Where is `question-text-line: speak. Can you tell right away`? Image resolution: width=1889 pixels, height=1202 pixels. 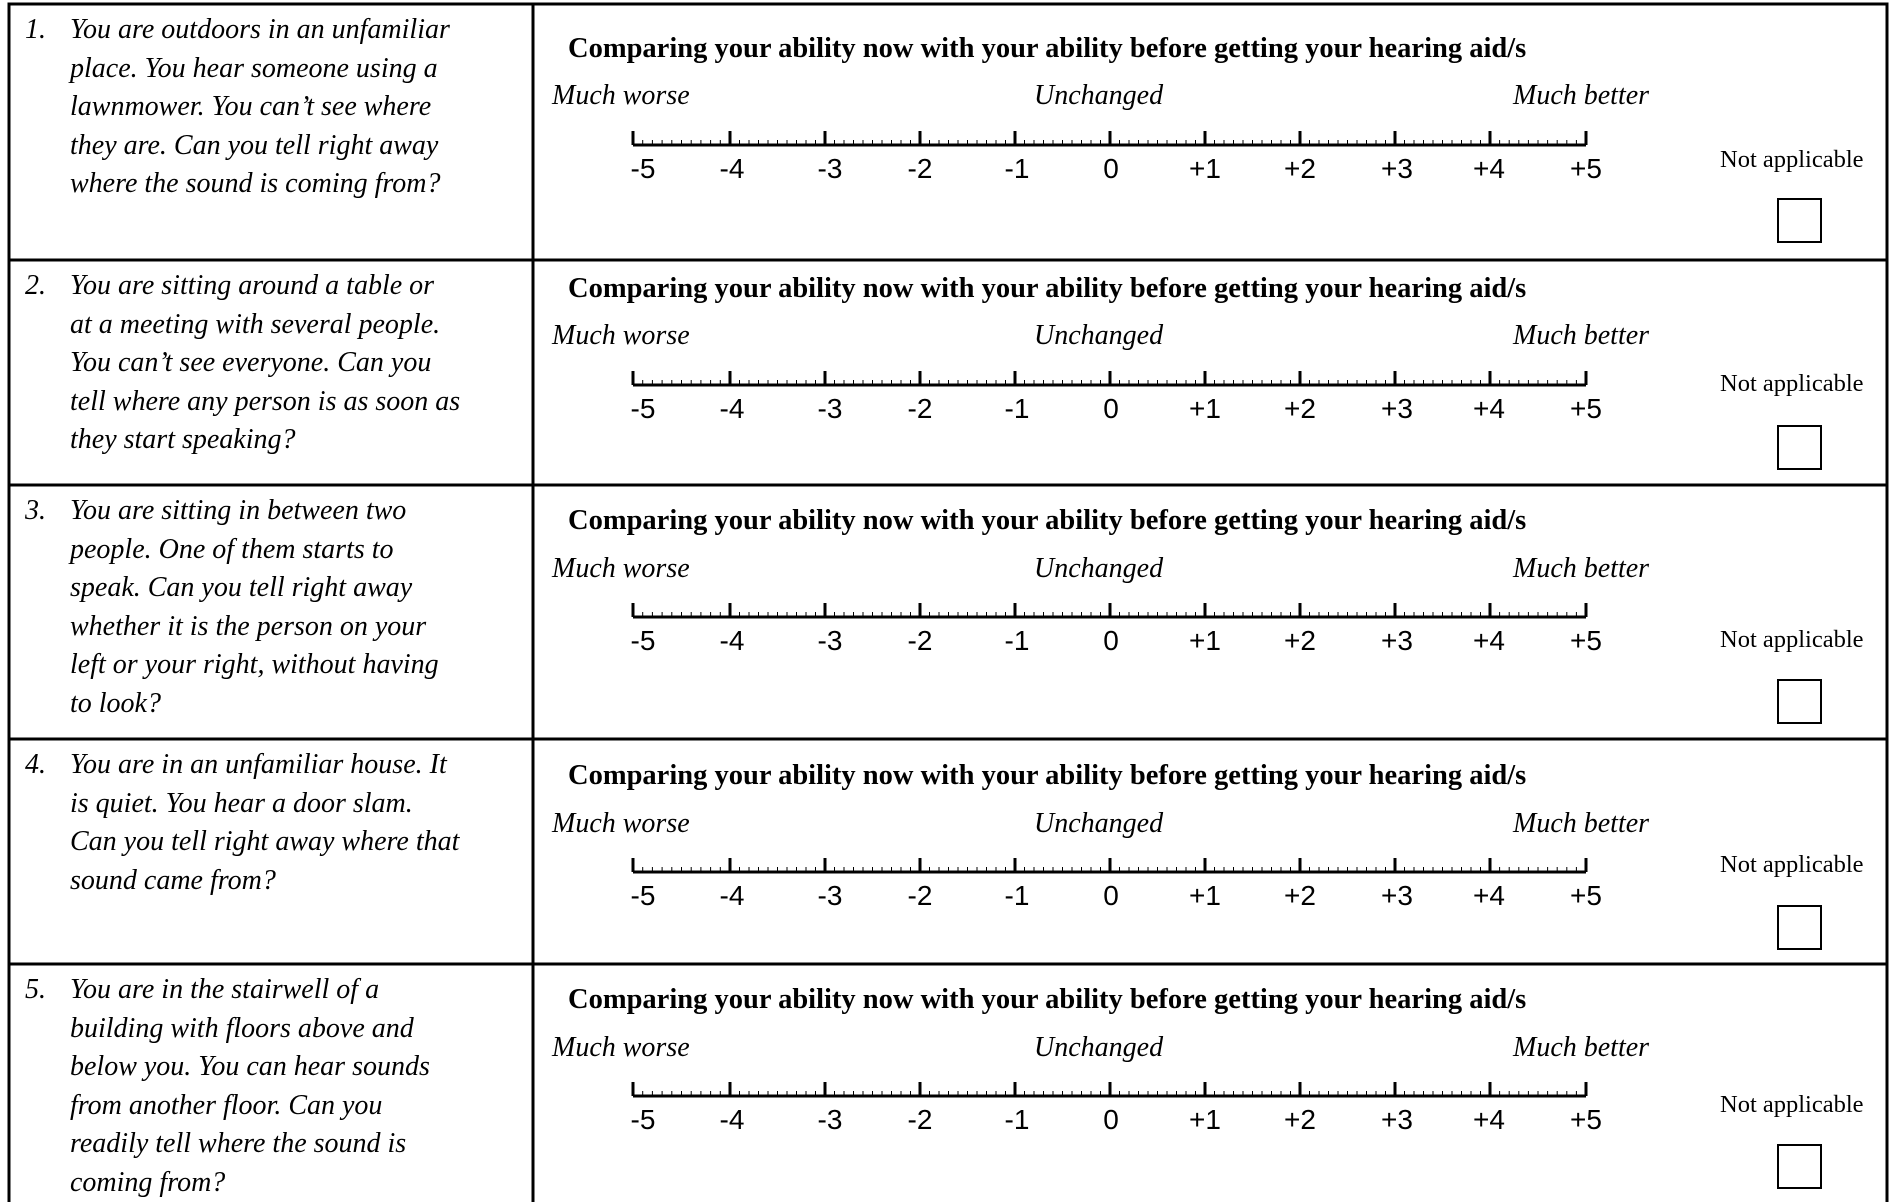
question-text-line: speak. Can you tell right away is located at coordinates (241, 587).